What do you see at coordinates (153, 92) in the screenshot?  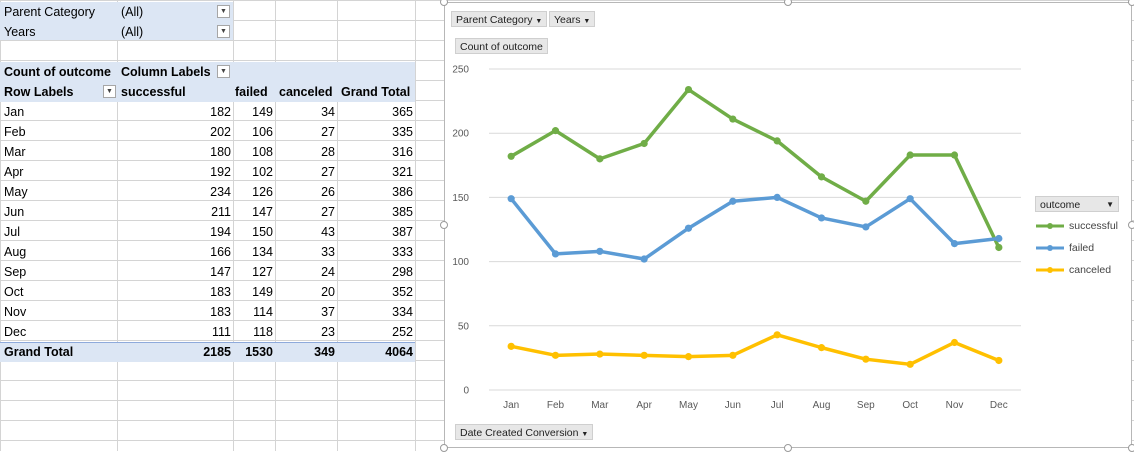 I see `col-header-successful: successful` at bounding box center [153, 92].